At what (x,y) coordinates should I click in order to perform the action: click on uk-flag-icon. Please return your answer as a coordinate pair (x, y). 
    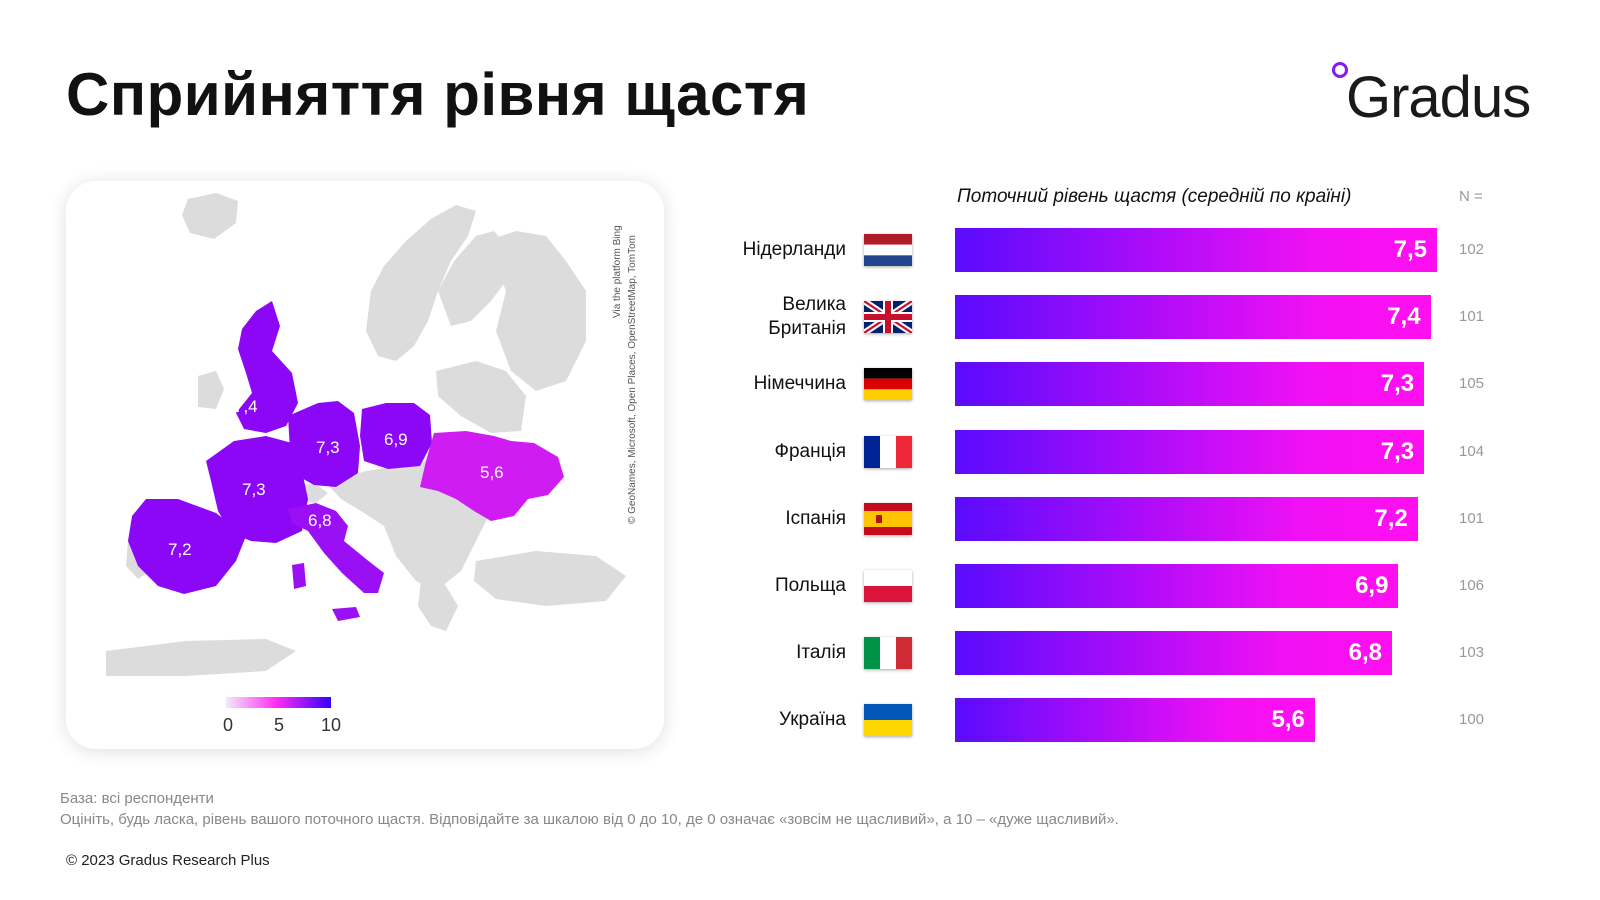
    Looking at the image, I should click on (888, 317).